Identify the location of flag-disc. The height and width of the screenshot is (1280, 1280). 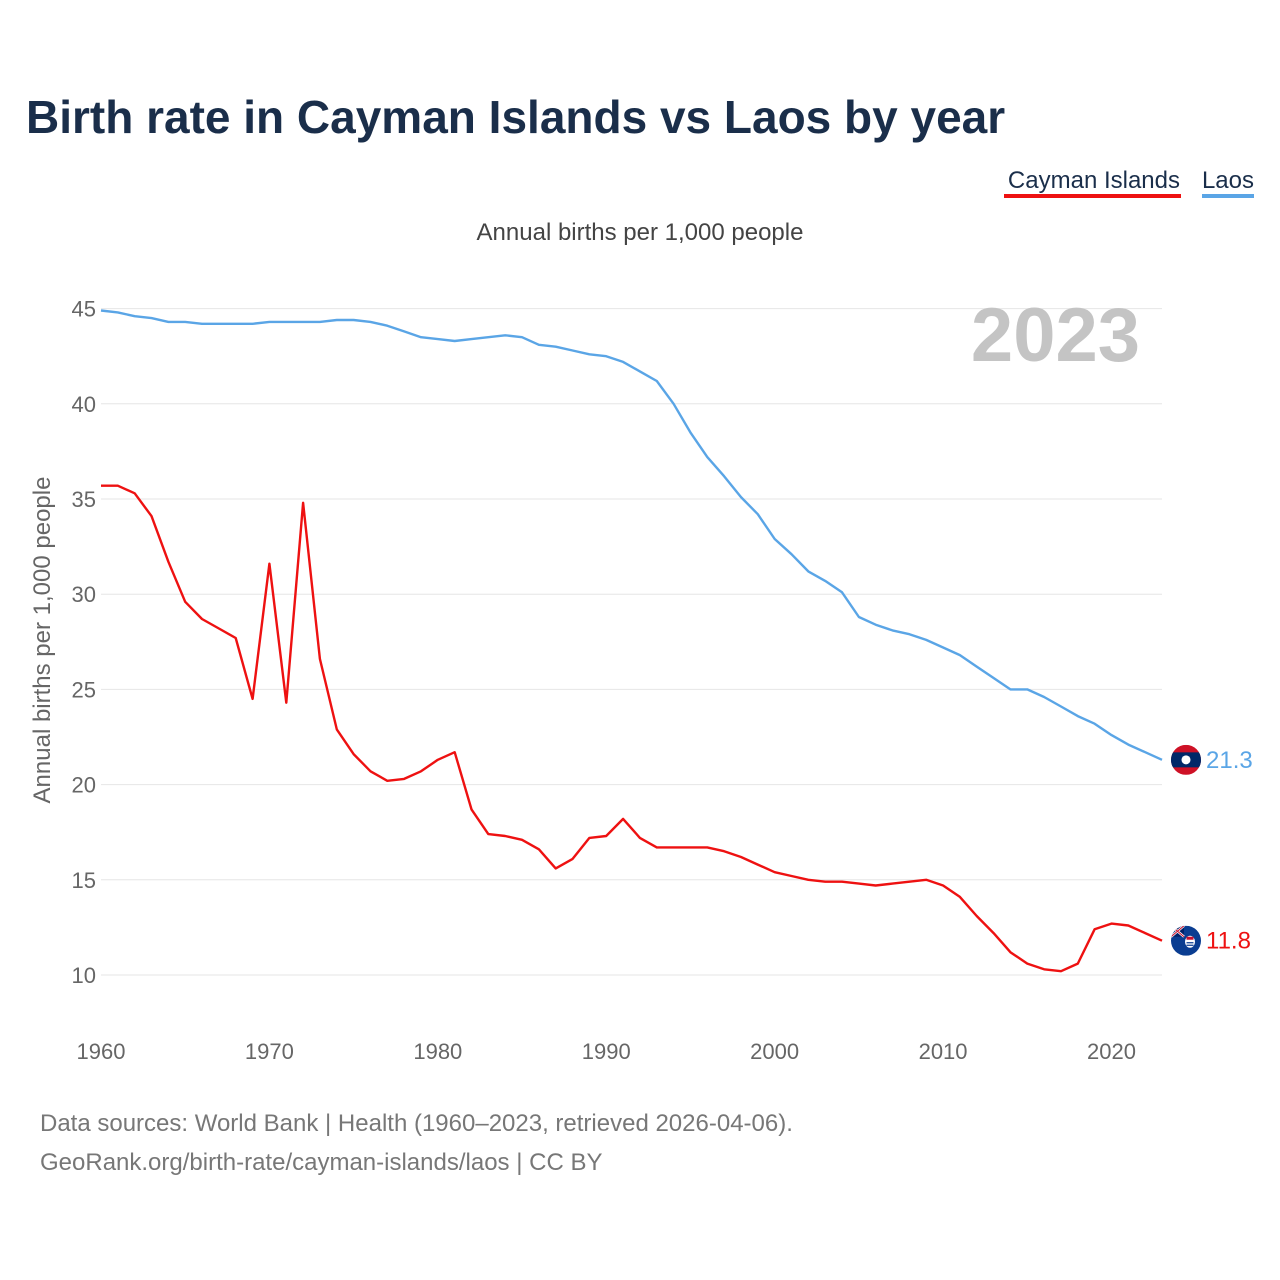
(1186, 760).